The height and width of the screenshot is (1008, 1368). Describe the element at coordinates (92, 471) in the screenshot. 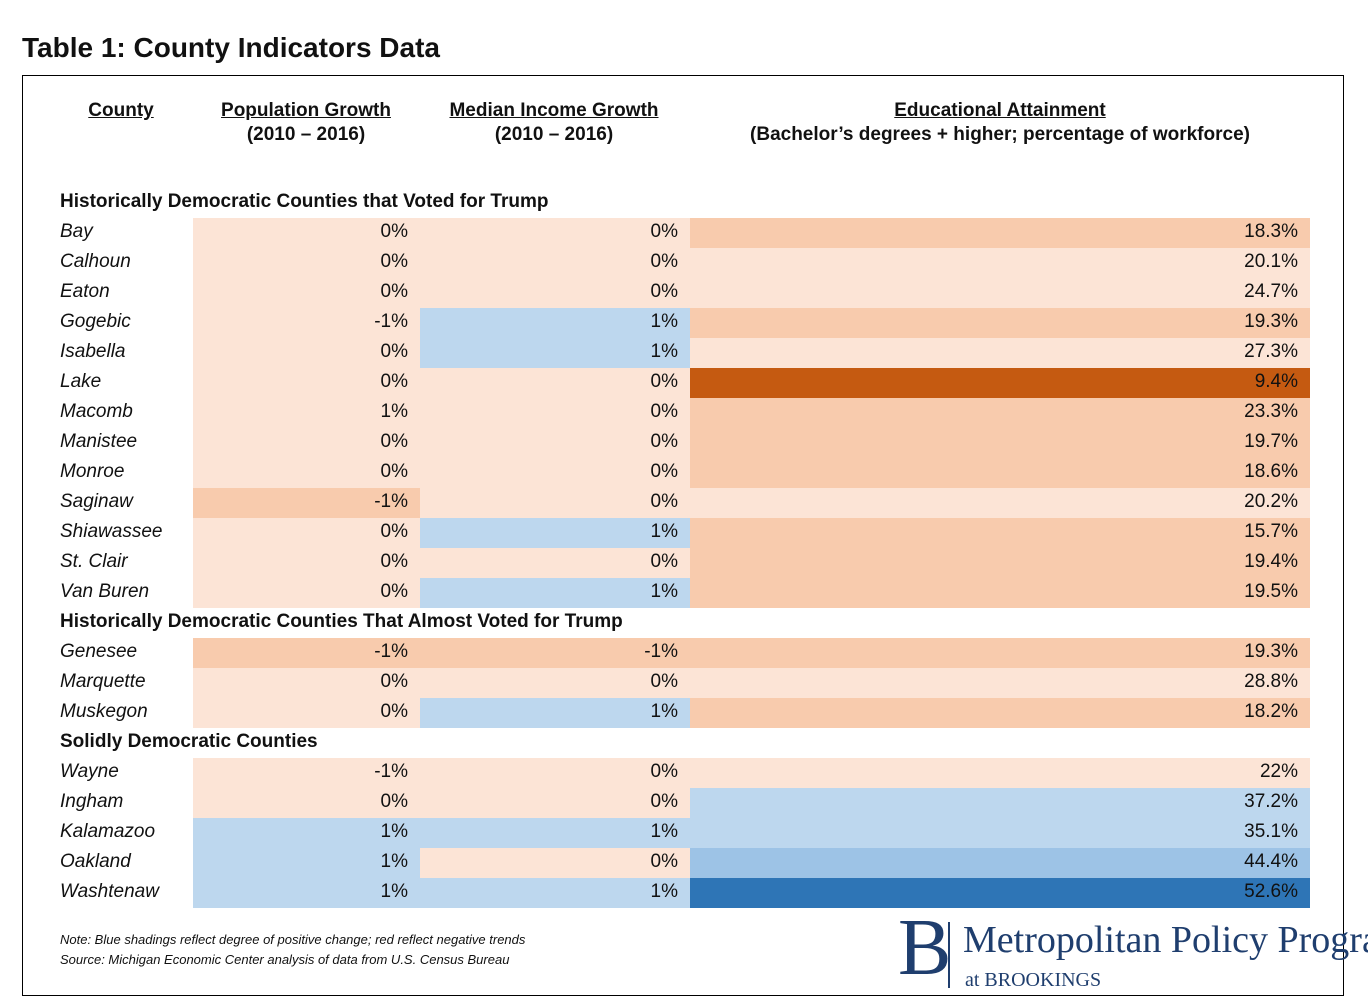

I see `county-name: Monroe` at that location.